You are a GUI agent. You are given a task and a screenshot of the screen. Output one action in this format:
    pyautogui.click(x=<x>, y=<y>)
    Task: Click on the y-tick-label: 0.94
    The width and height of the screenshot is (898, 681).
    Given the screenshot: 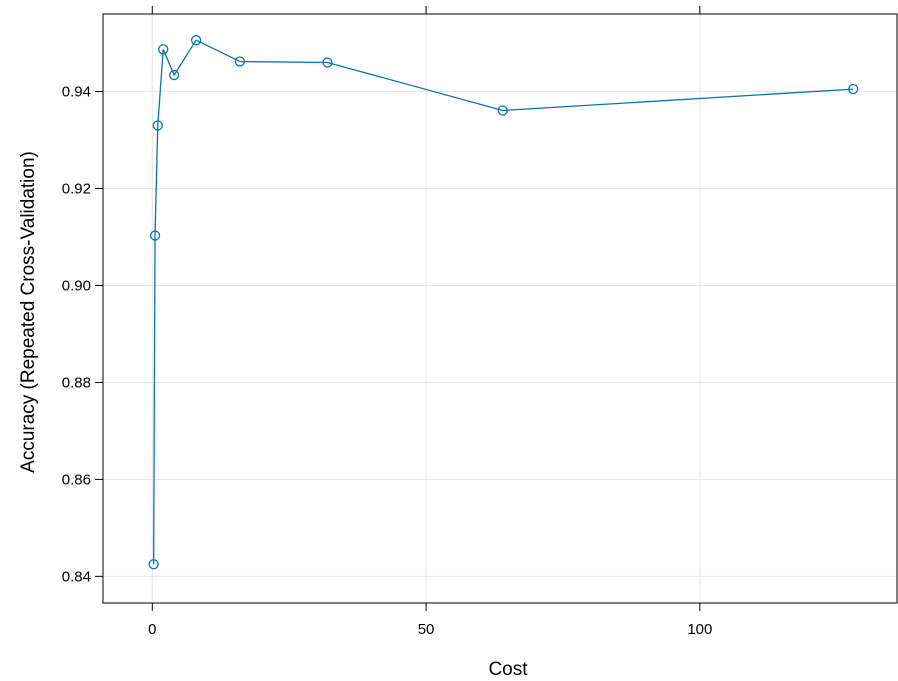 What is the action you would take?
    pyautogui.click(x=76, y=92)
    